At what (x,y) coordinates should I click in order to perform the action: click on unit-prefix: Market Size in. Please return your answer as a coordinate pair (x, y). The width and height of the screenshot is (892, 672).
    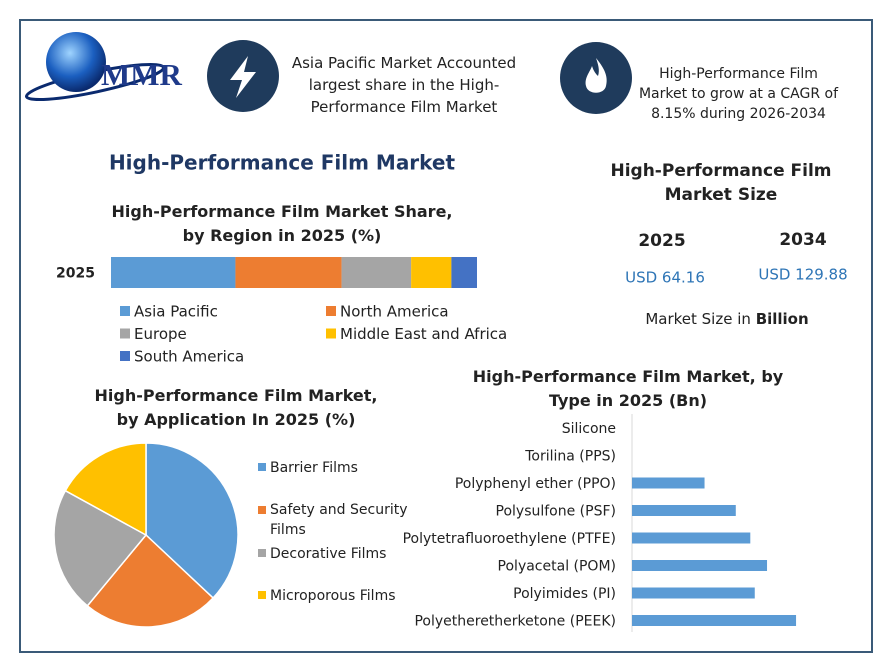
    Looking at the image, I should click on (698, 319).